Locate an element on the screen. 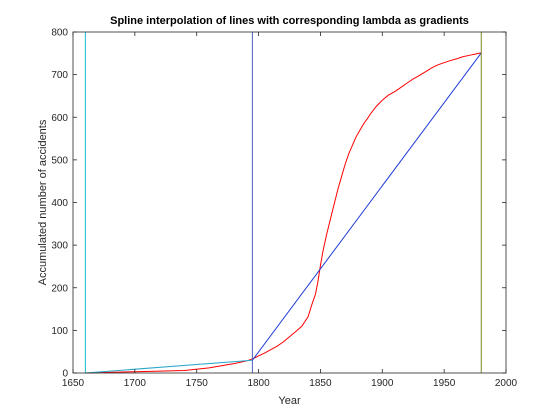 This screenshot has width=560, height=420. y-axis-label: Accumulated number of accidents is located at coordinates (43, 202).